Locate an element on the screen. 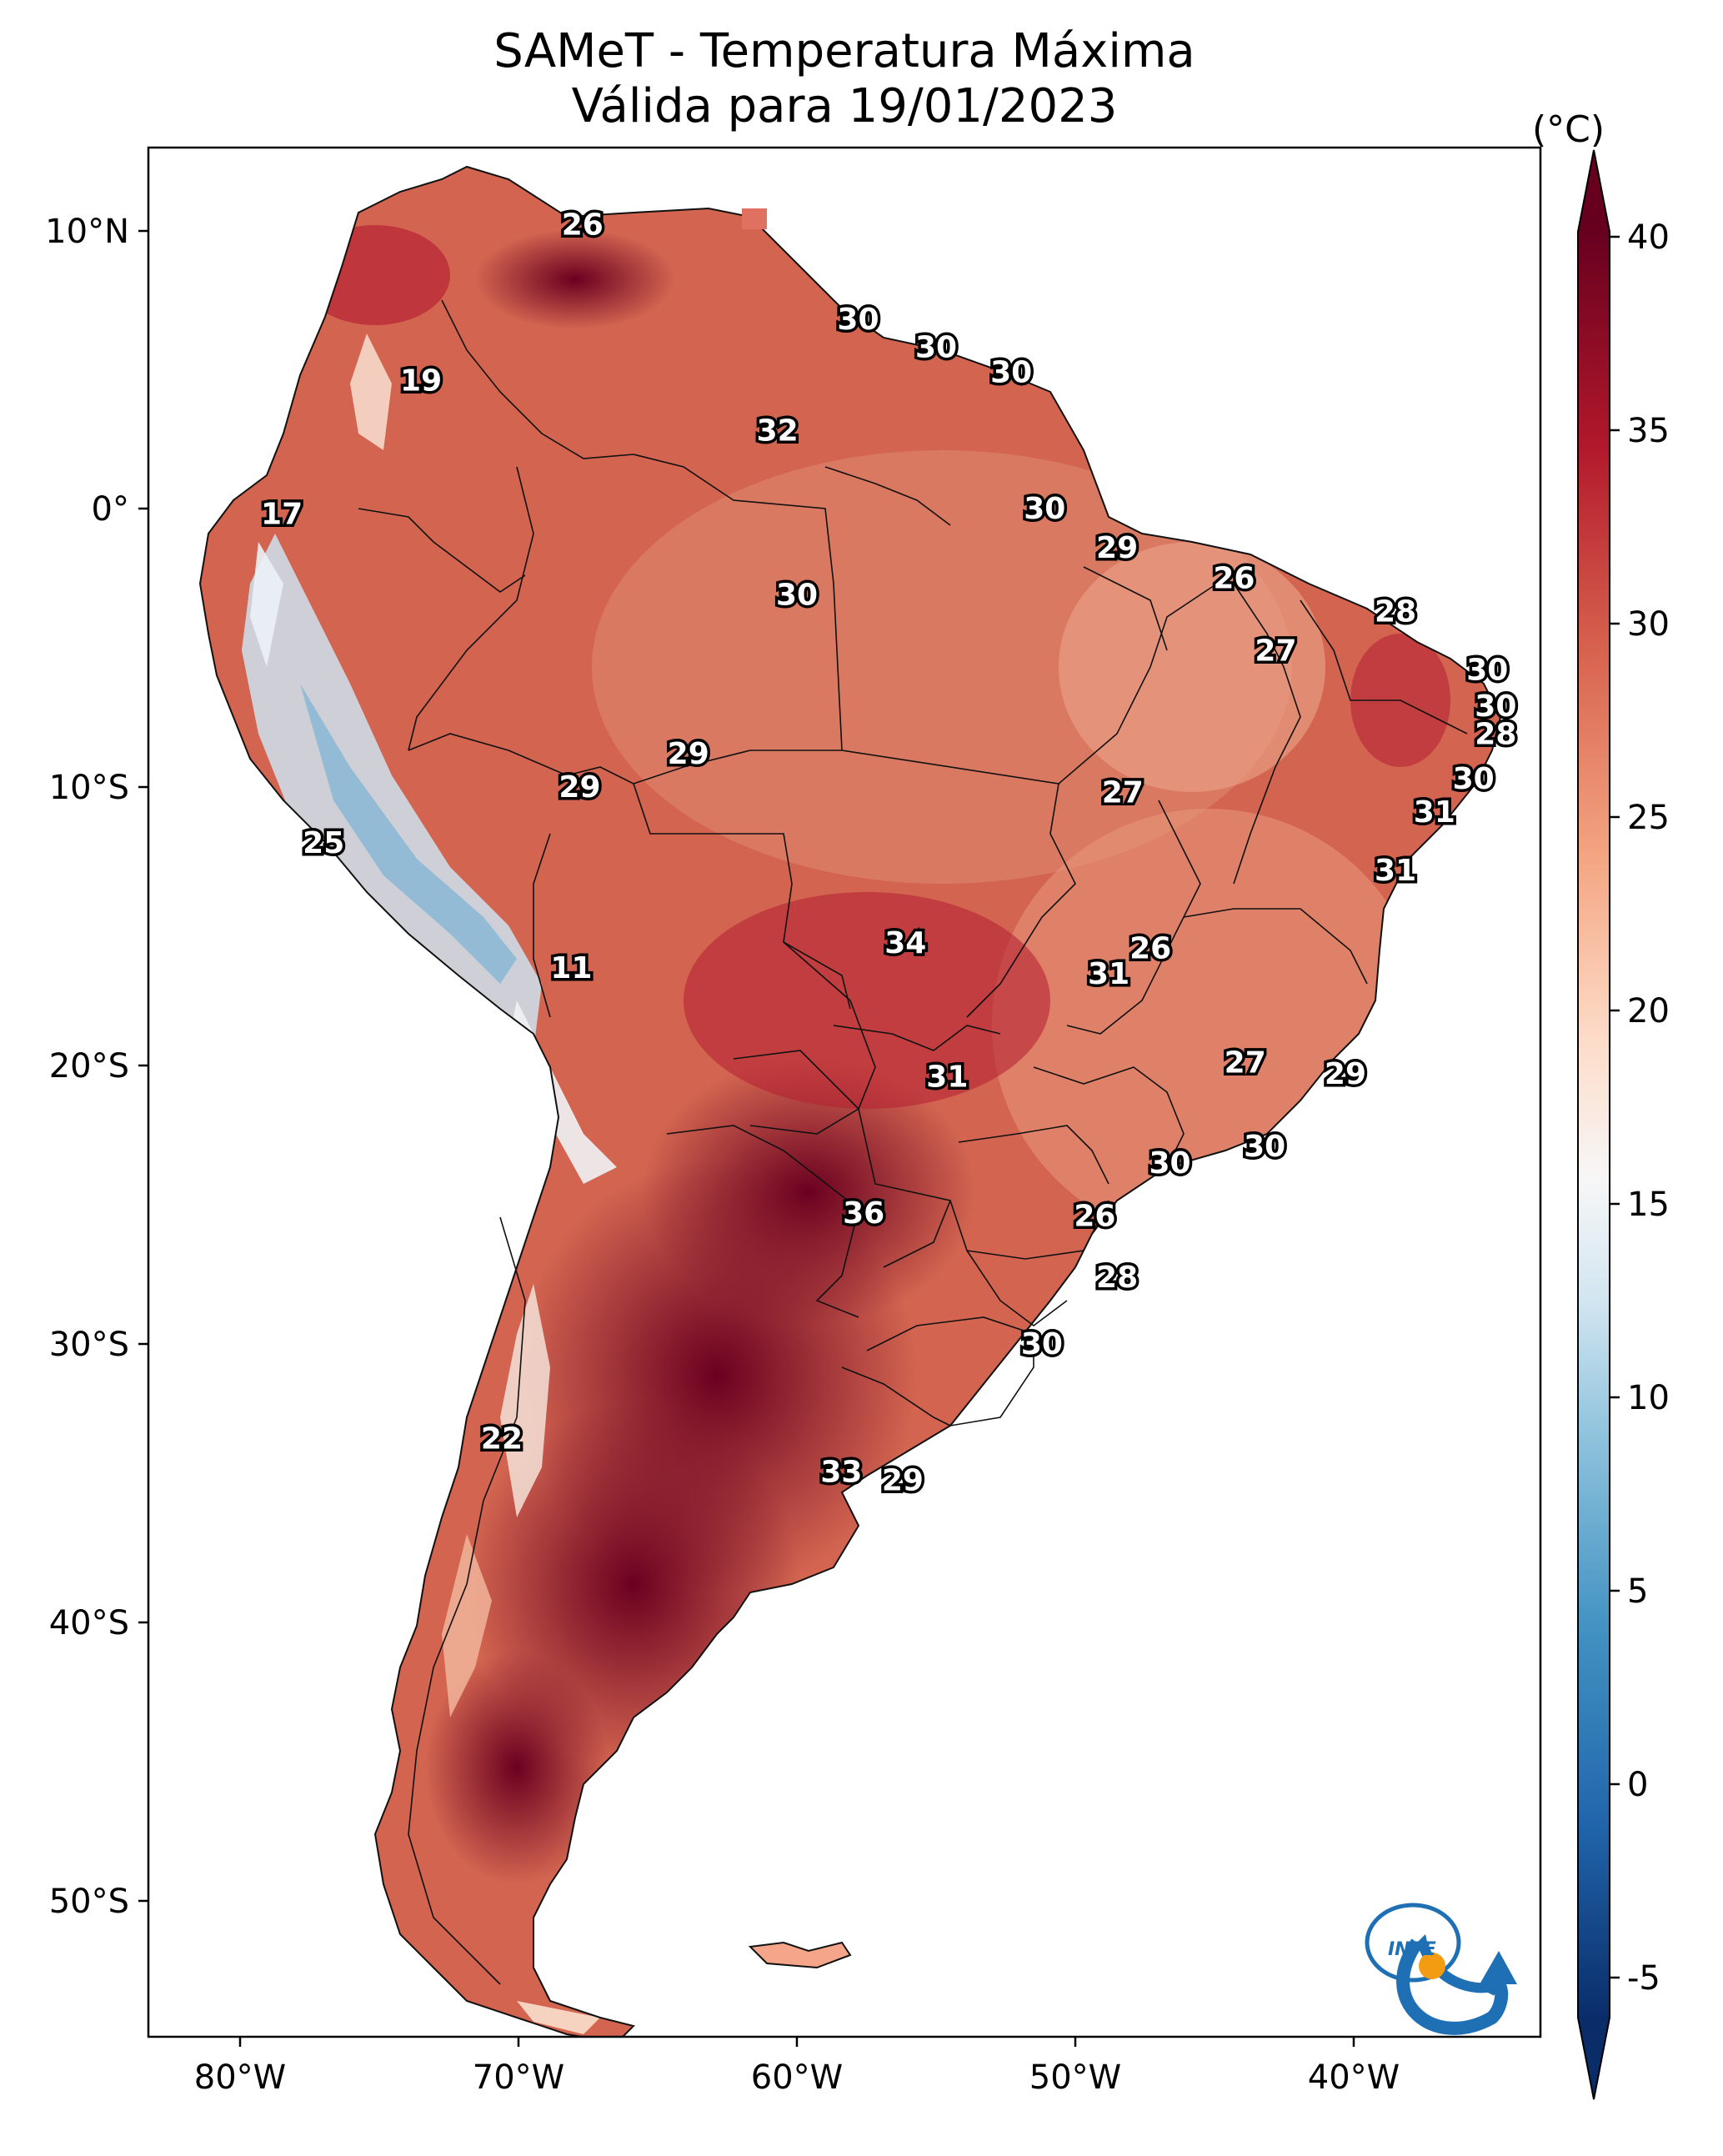 Image resolution: width=1723 pixels, height=2156 pixels. lat-label-30s: 30°S is located at coordinates (89, 1345).